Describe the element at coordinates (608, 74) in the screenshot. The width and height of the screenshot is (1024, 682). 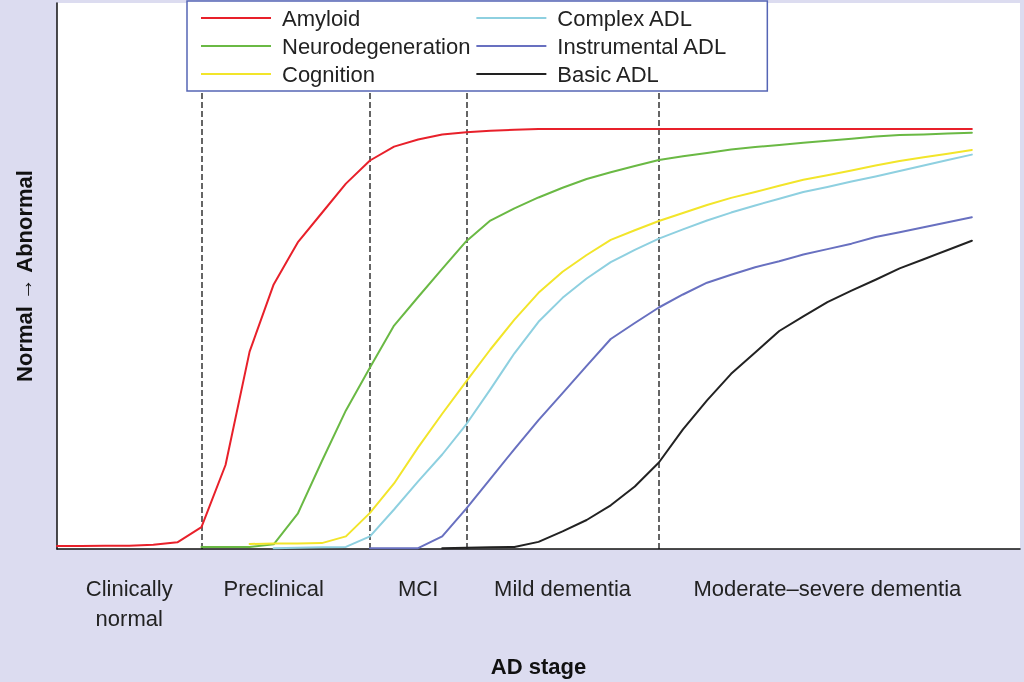
I see `legend-label: Basic ADL` at that location.